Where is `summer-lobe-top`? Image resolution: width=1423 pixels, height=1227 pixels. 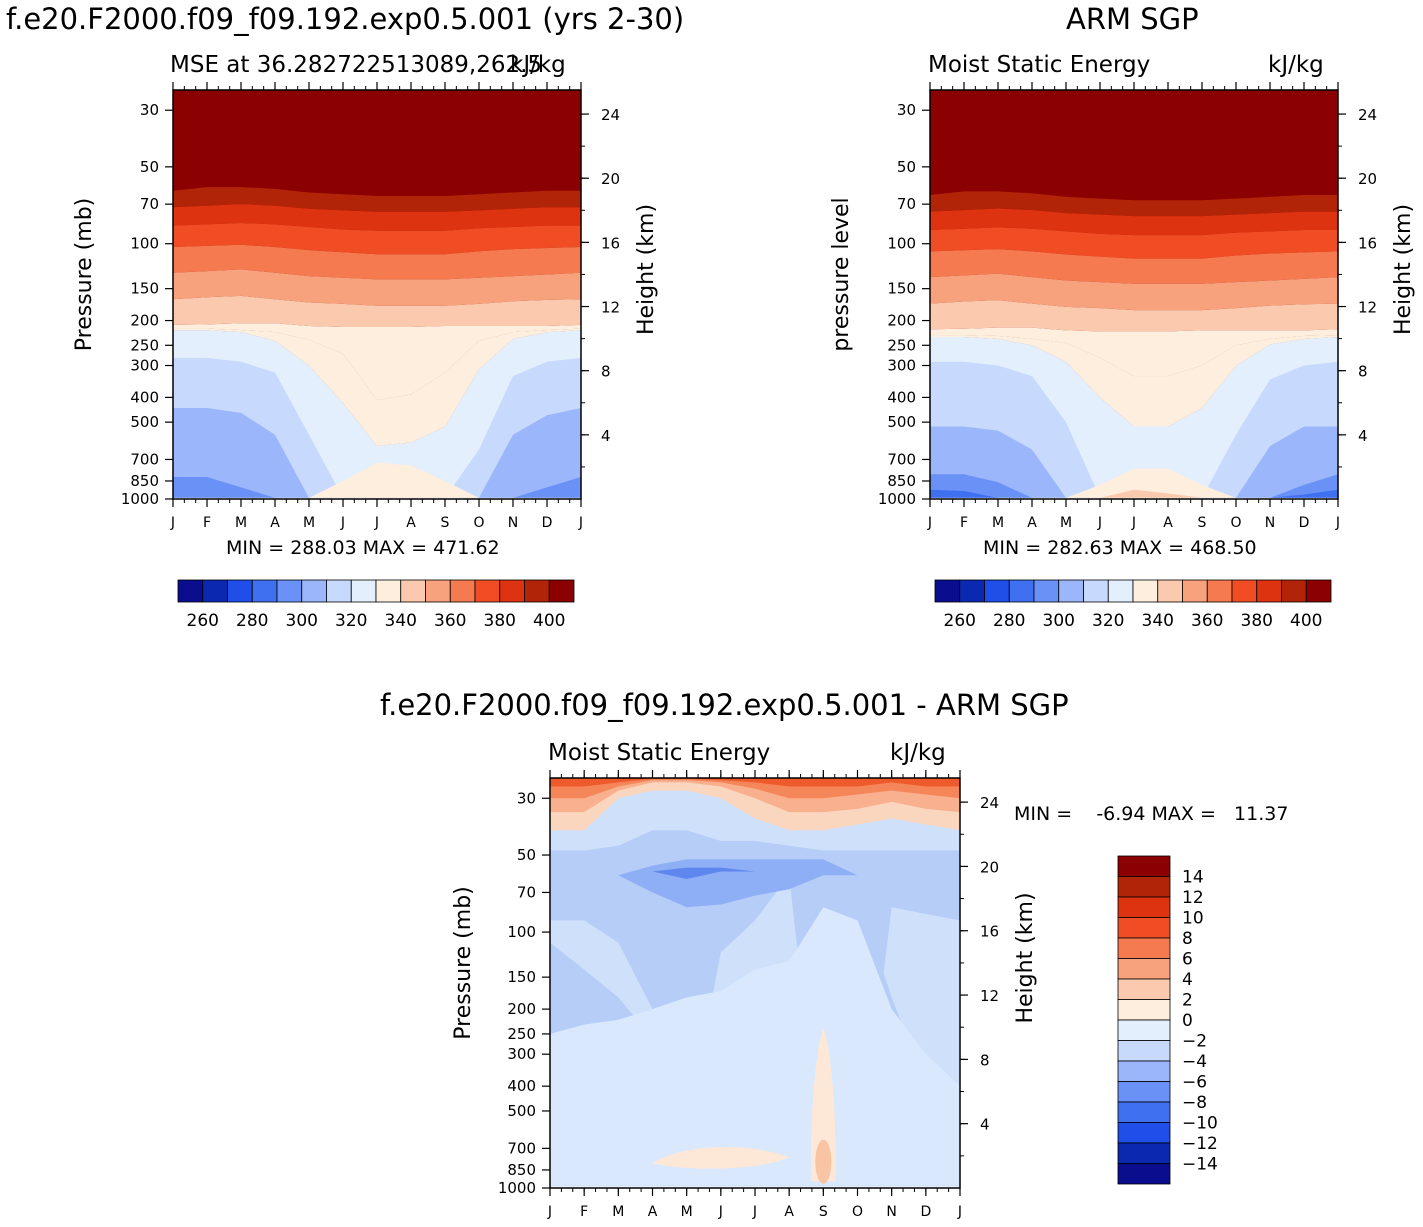 summer-lobe-top is located at coordinates (1134, 381).